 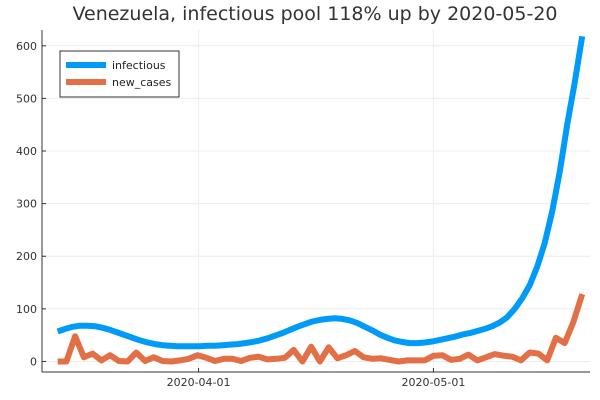 I want to click on x-tick-label: 2020-05-01, so click(x=433, y=382).